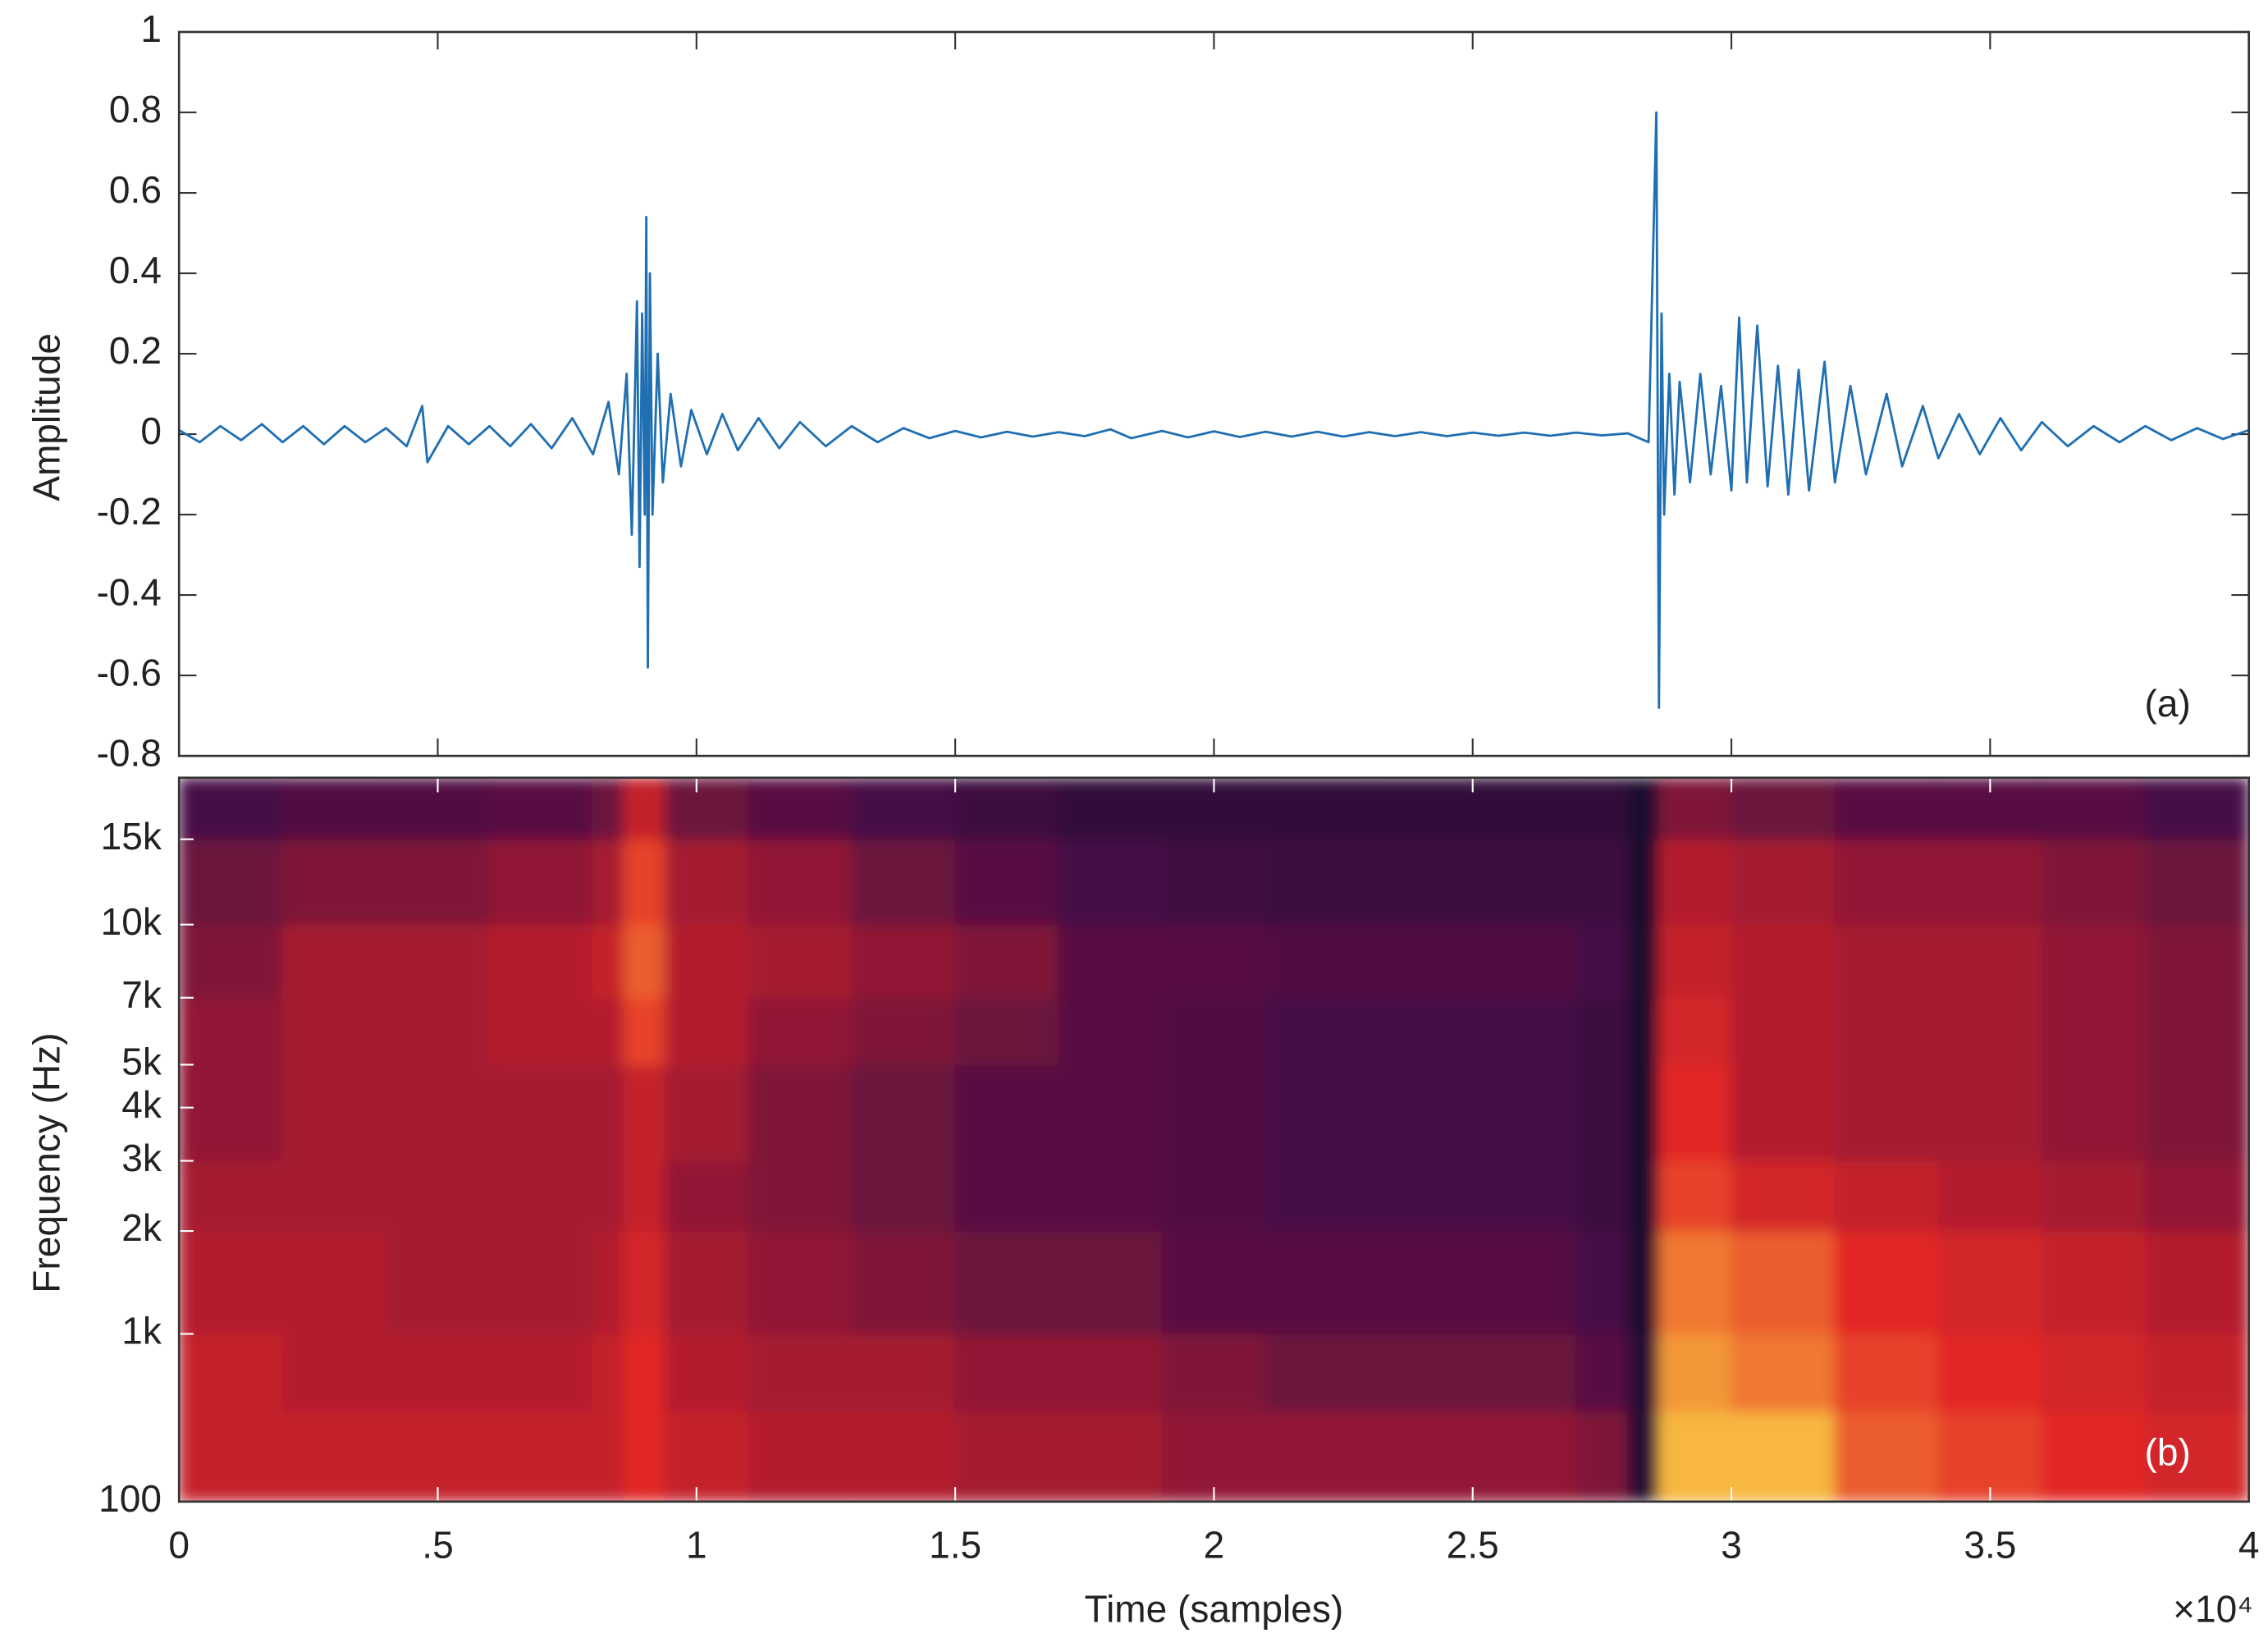 The height and width of the screenshot is (1647, 2268). I want to click on x-axis-label: Time (samples), so click(1214, 1610).